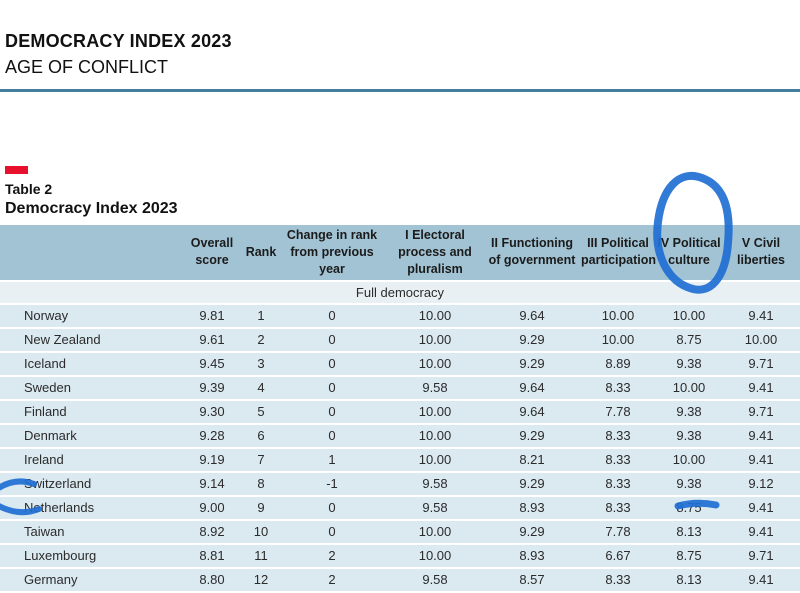 Image resolution: width=800 pixels, height=593 pixels. What do you see at coordinates (212, 316) in the screenshot?
I see `overall-score-cell: 9.81` at bounding box center [212, 316].